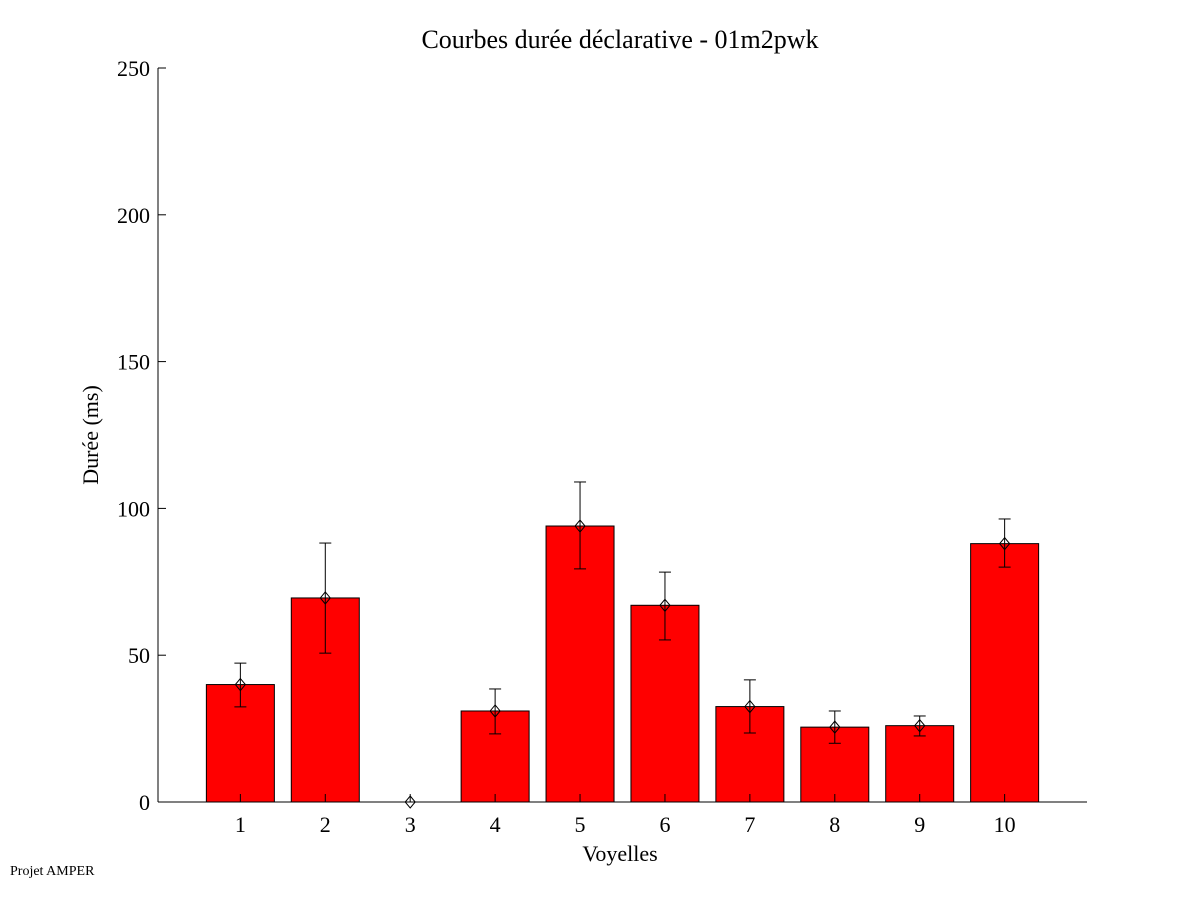 This screenshot has height=901, width=1201. I want to click on chart-title: Courbes durée déclarative - 01m2pwk, so click(619, 39).